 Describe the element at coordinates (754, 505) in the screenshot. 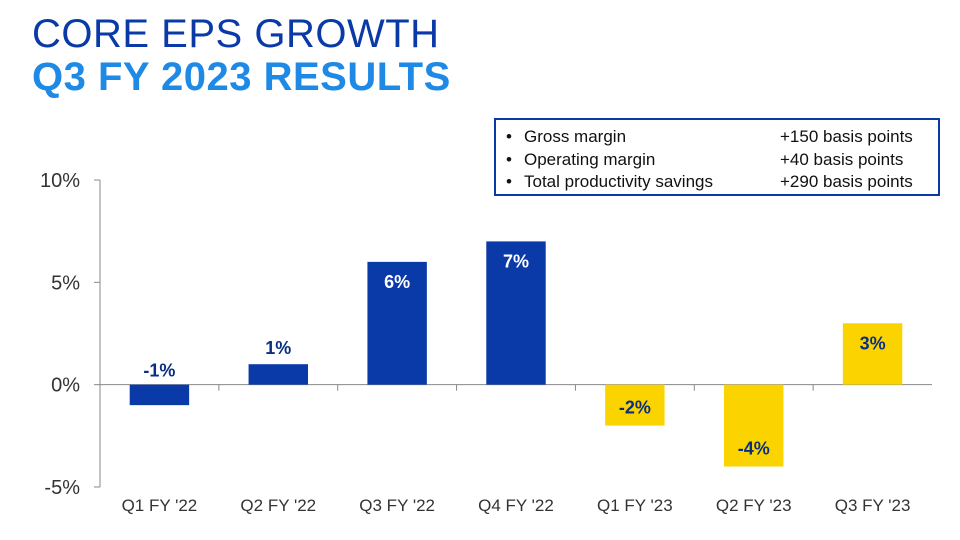

I see `x-tick-label: Q2 FY '23` at that location.